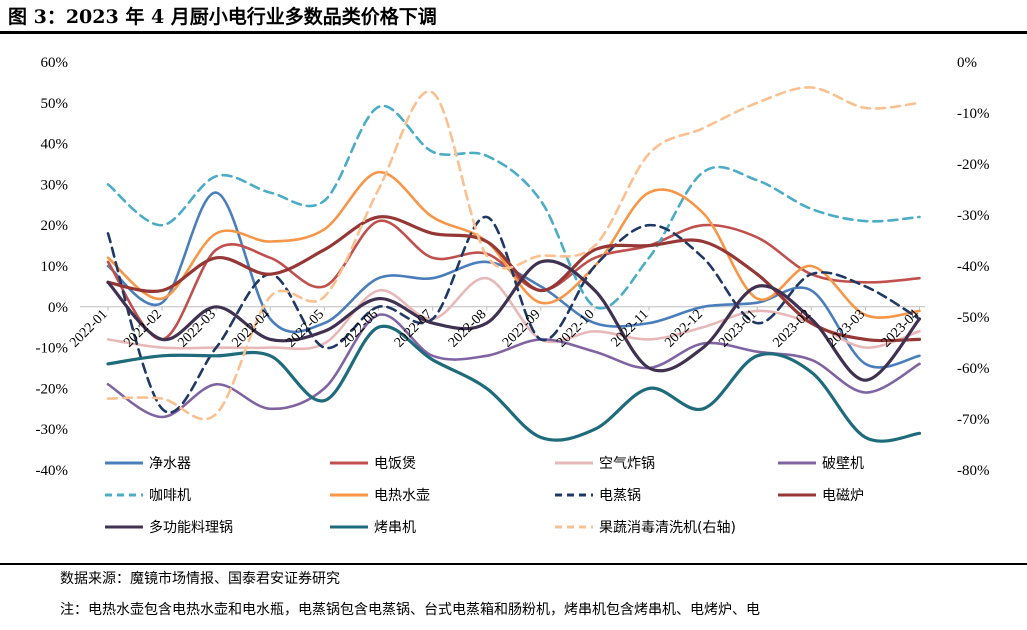  Describe the element at coordinates (513, 32) in the screenshot. I see `title-rule` at that location.